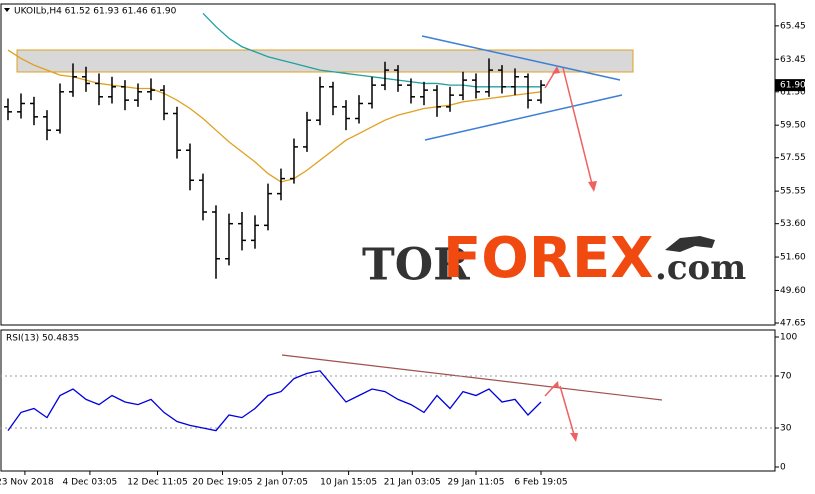  I want to click on logo-tor: TOR, so click(416, 265).